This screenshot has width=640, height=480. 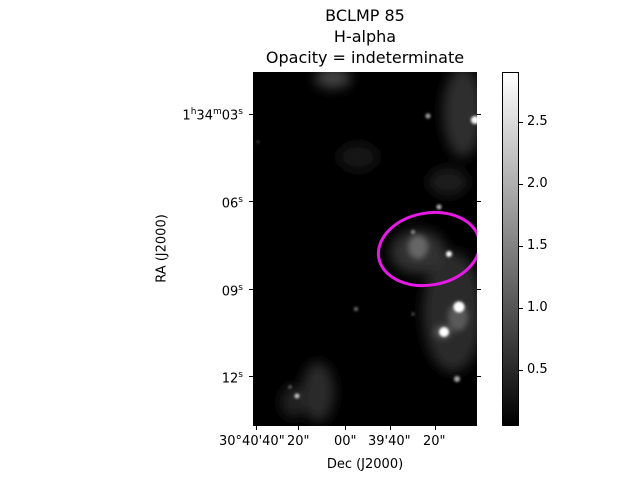 What do you see at coordinates (389, 441) in the screenshot?
I see `x-tick-label: 39'40"` at bounding box center [389, 441].